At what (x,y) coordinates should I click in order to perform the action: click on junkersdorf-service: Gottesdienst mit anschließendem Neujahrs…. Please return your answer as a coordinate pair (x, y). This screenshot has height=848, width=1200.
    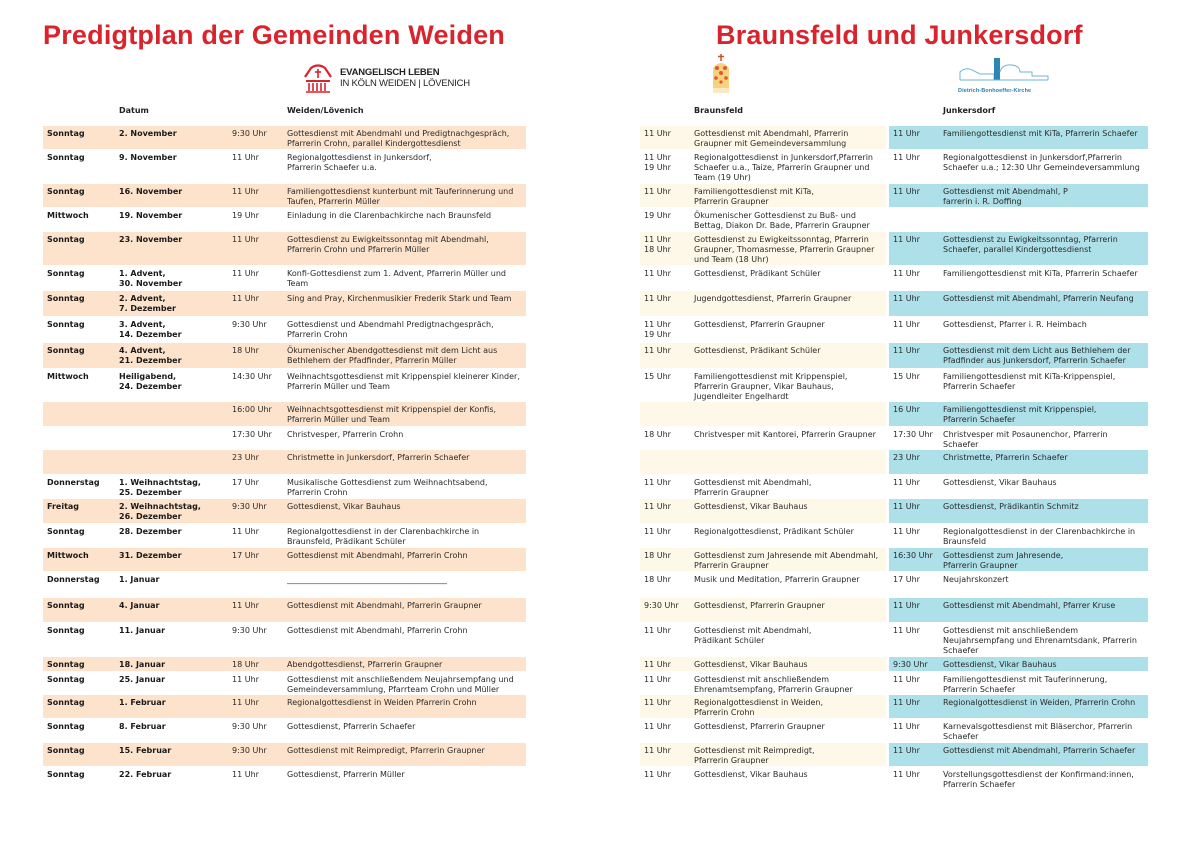
    Looking at the image, I should click on (1040, 640).